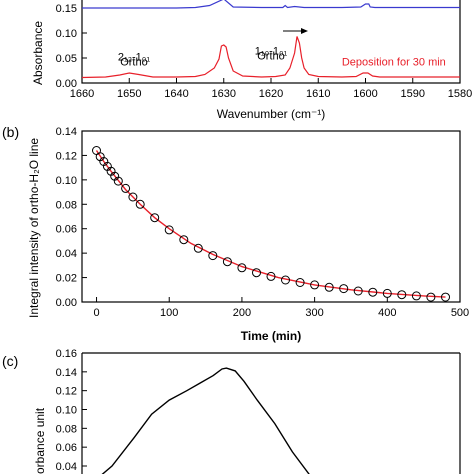 The height and width of the screenshot is (474, 474). What do you see at coordinates (66, 34) in the screenshot?
I see `panel-a-y-tick-label: 0.10` at bounding box center [66, 34].